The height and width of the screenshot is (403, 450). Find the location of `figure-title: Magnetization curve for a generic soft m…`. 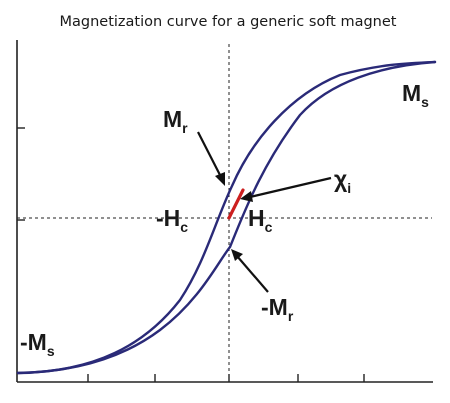

figure-title: Magnetization curve for a generic soft m… is located at coordinates (228, 22).